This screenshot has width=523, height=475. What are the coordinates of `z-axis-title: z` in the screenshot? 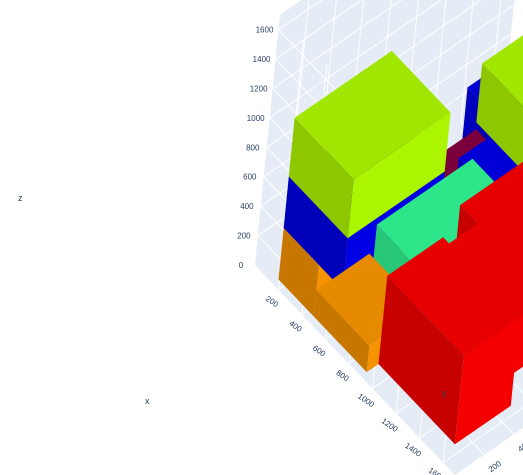 It's located at (20, 198).